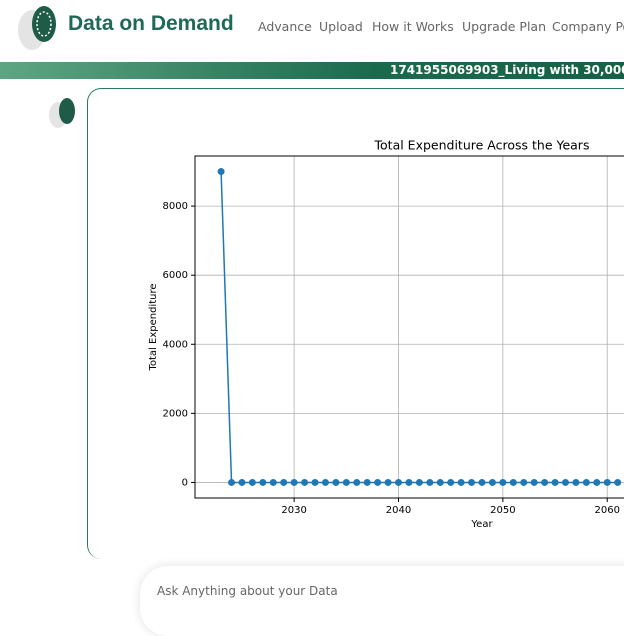 The image size is (624, 636). I want to click on chat-input, so click(382, 601).